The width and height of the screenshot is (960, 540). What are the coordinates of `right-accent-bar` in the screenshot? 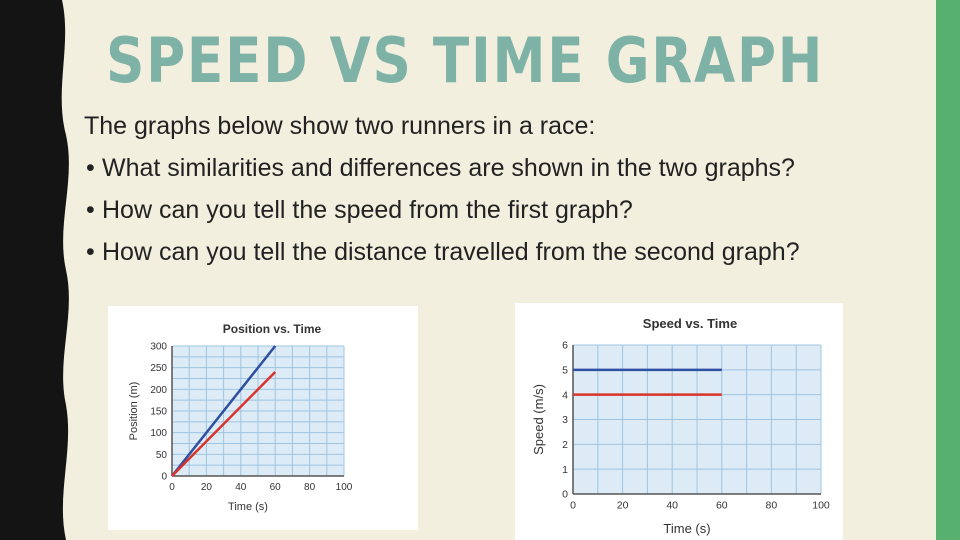 It's located at (948, 270).